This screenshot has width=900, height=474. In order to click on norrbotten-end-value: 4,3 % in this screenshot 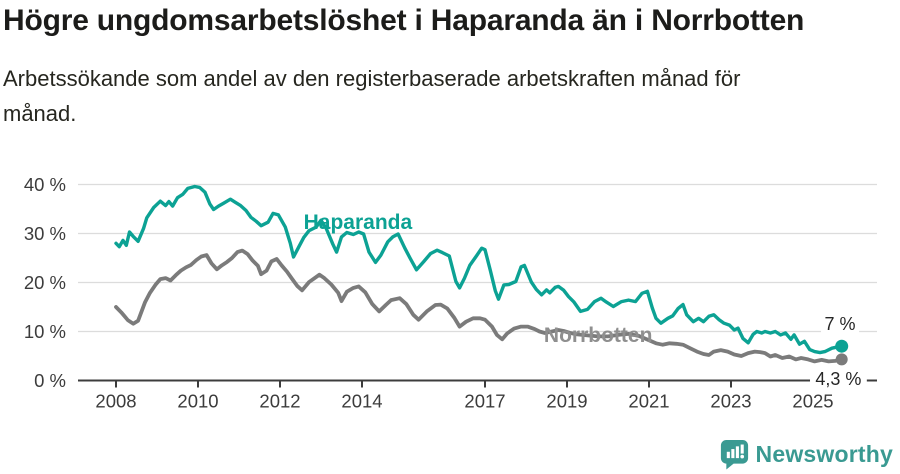, I will do `click(838, 379)`.